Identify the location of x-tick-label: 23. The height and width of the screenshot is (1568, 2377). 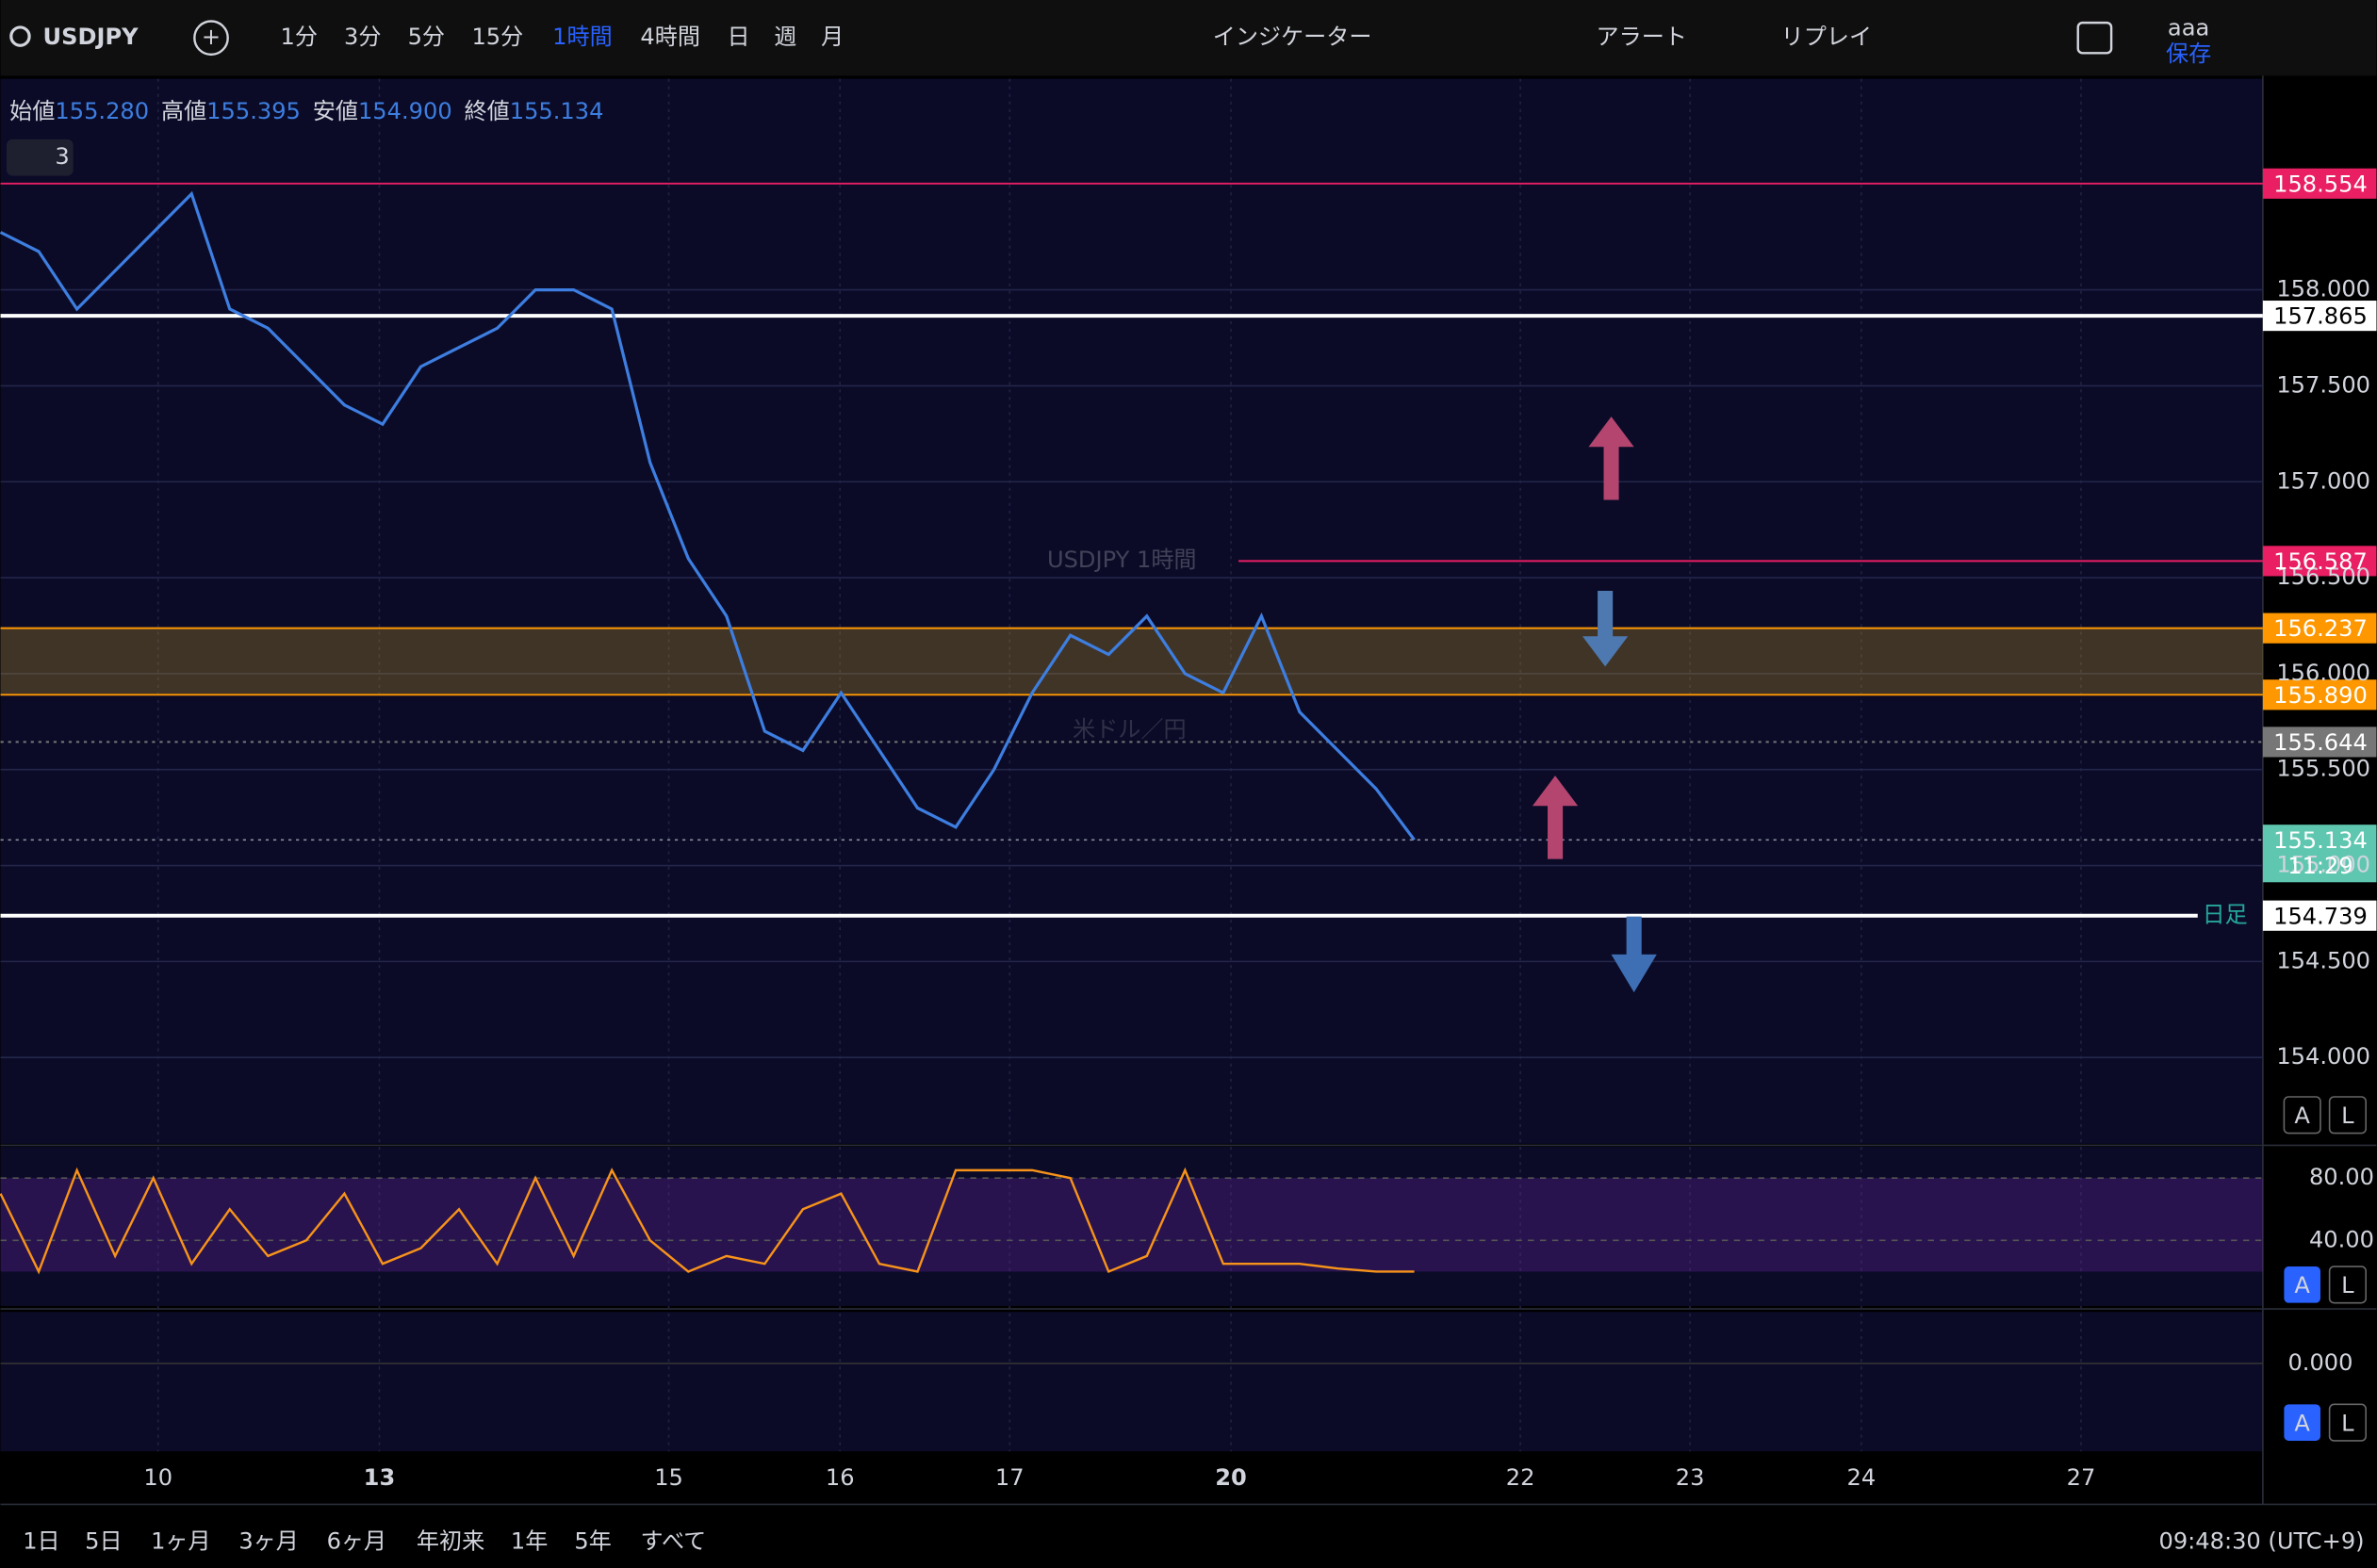
(1690, 1477).